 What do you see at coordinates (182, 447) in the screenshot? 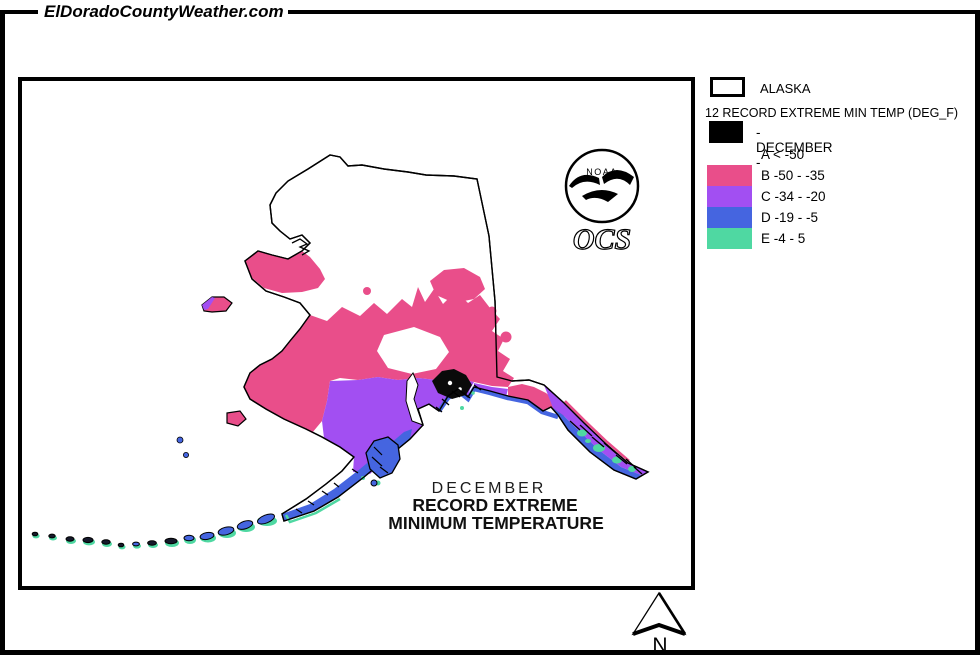
I see `st-matthew-islands` at bounding box center [182, 447].